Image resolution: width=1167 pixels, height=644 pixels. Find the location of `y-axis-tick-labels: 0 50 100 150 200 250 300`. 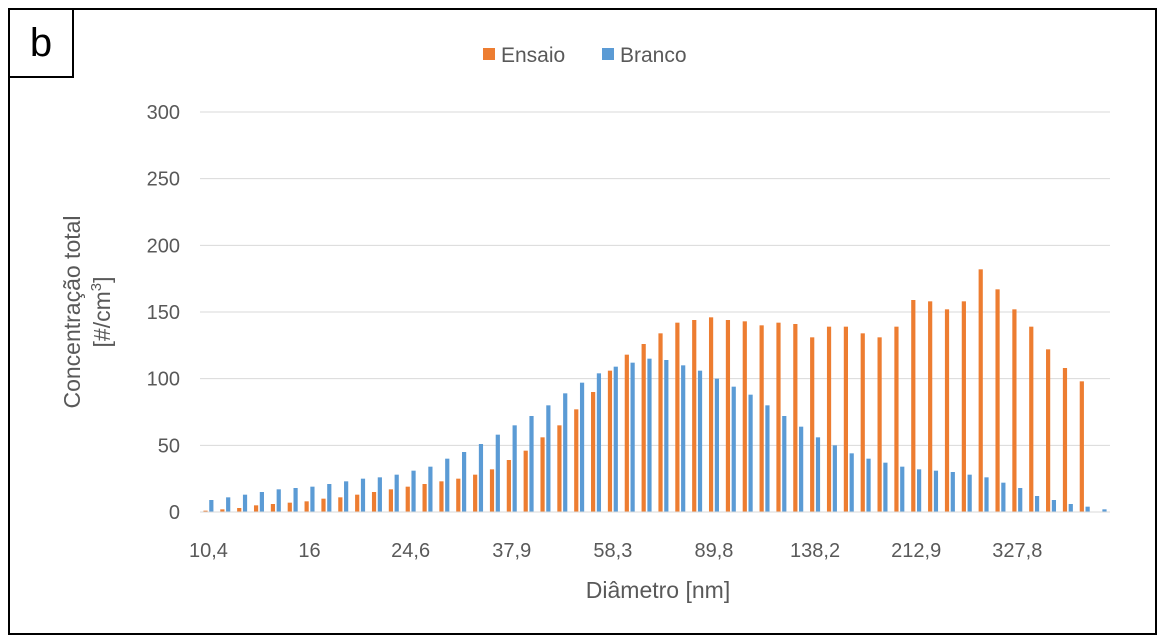

y-axis-tick-labels: 0 50 100 150 200 250 300 is located at coordinates (163, 313).